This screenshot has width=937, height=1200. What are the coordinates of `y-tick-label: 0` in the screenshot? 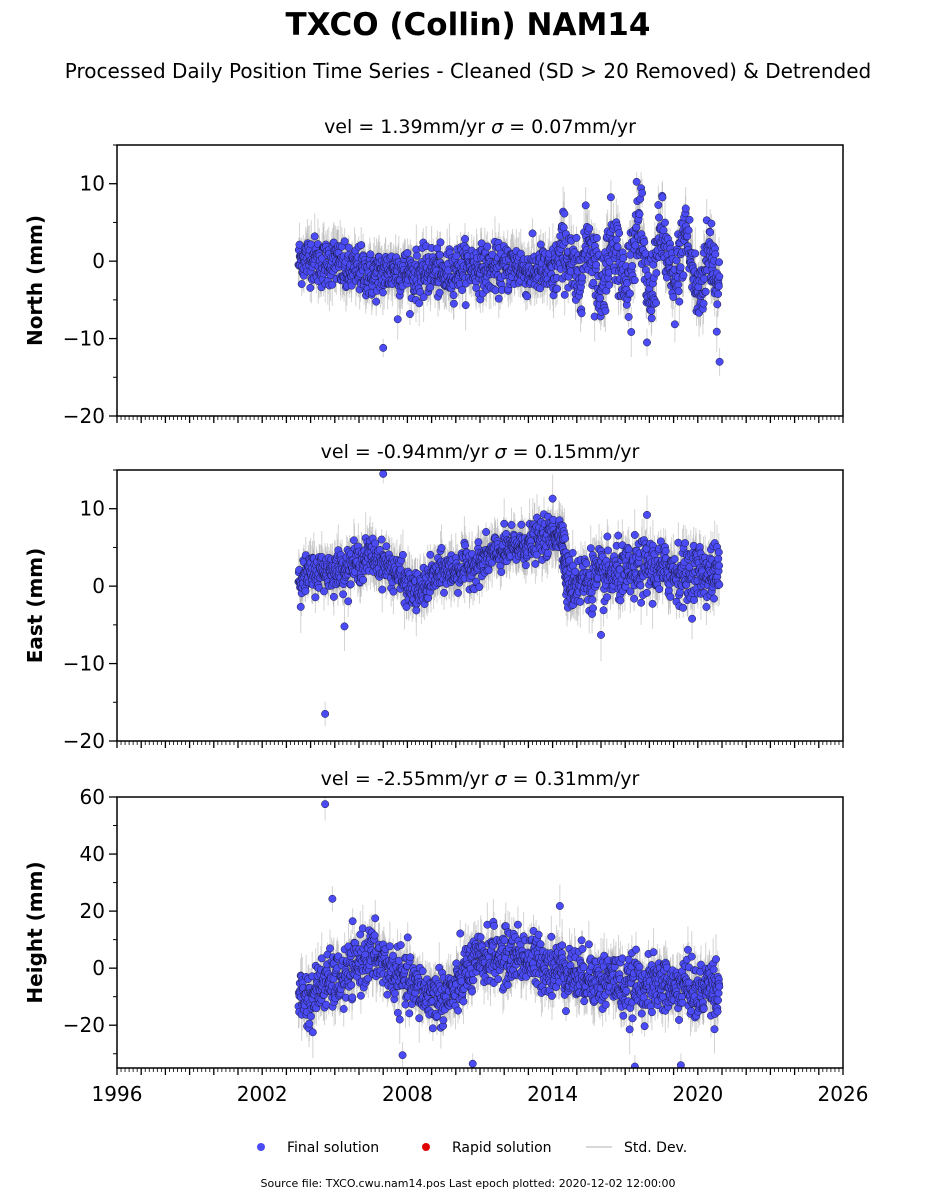 It's located at (98, 261).